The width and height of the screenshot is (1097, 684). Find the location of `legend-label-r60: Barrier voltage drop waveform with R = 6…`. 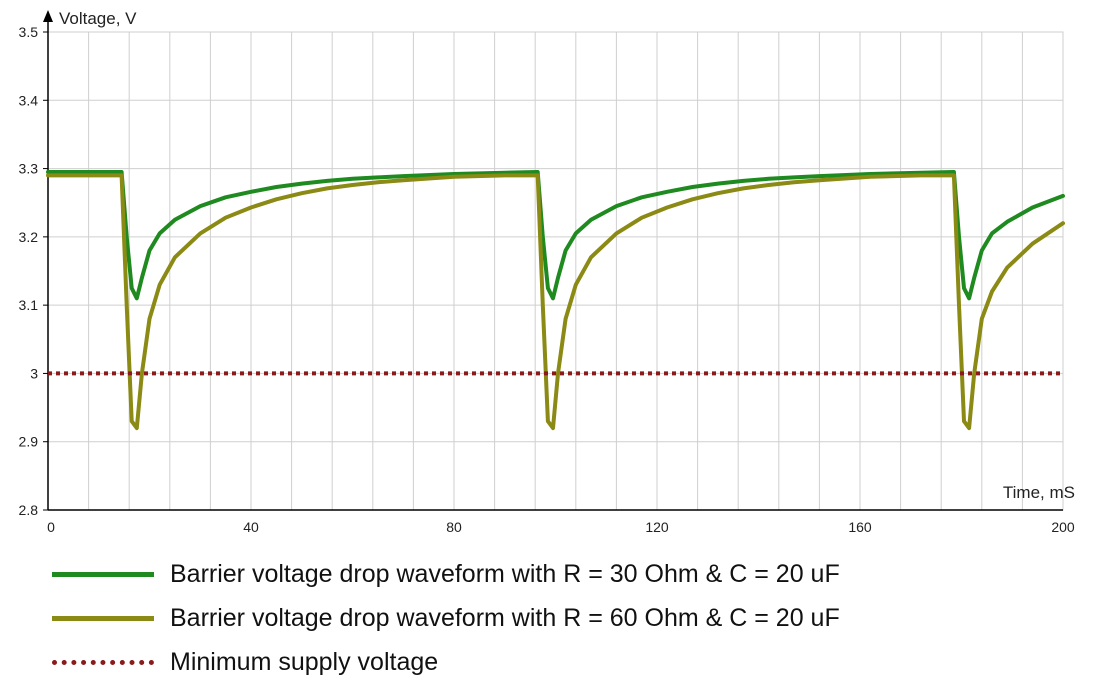

legend-label-r60: Barrier voltage drop waveform with R = 6… is located at coordinates (505, 617).